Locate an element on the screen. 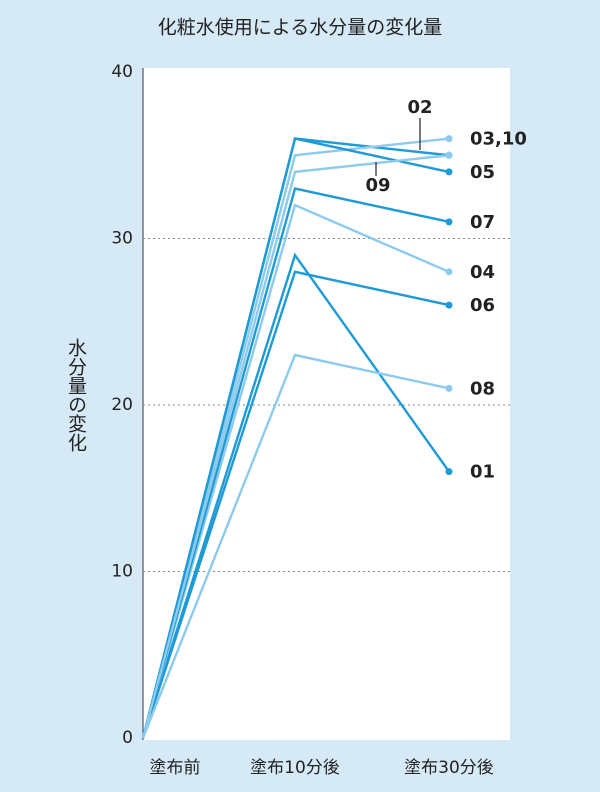 The image size is (600, 792). chart-title: 化粧水使用による水分量の変化量 is located at coordinates (300, 28).